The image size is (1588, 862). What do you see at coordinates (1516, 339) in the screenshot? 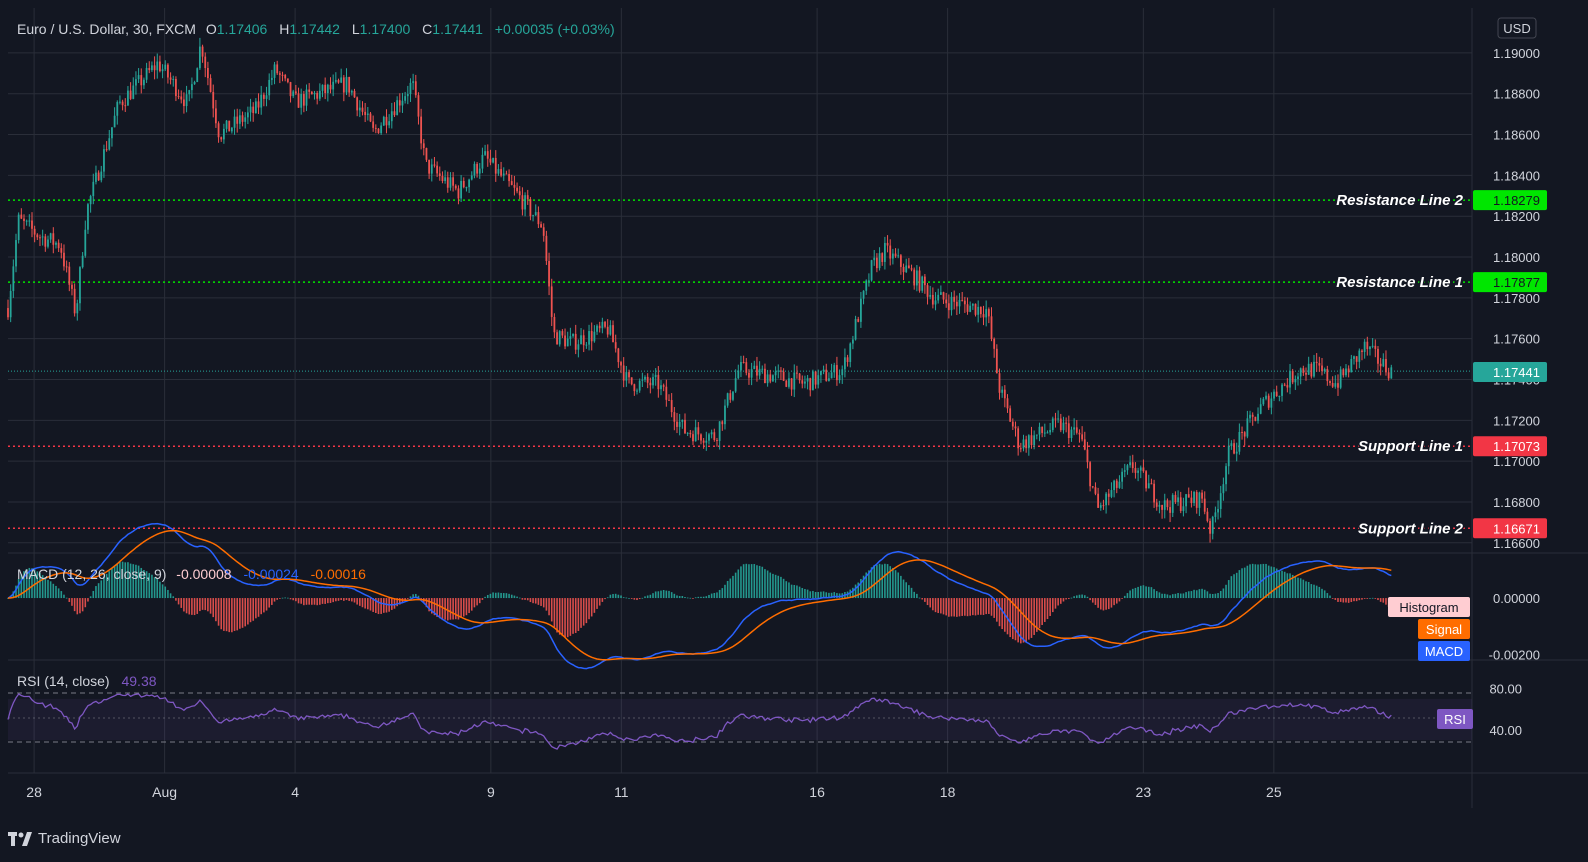
I see `price-tick-label: 1.17600` at bounding box center [1516, 339].